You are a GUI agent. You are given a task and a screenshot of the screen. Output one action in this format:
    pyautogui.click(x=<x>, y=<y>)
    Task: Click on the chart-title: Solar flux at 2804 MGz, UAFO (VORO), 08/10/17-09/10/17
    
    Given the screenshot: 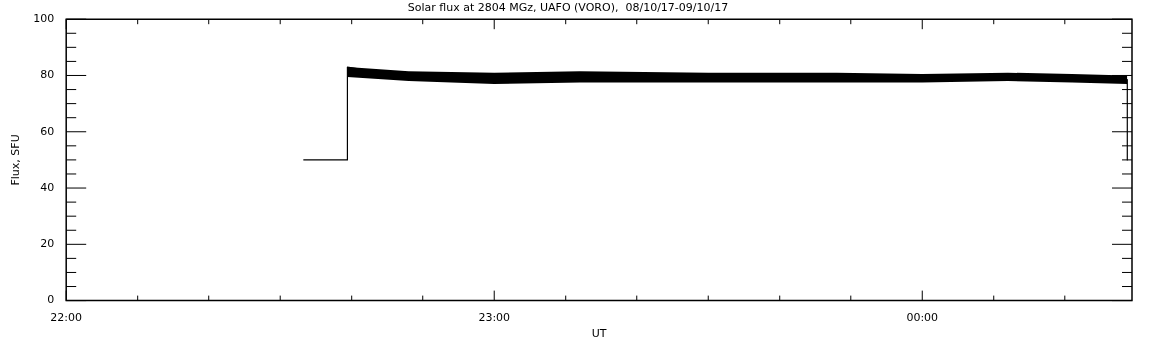 What is the action you would take?
    pyautogui.click(x=568, y=8)
    